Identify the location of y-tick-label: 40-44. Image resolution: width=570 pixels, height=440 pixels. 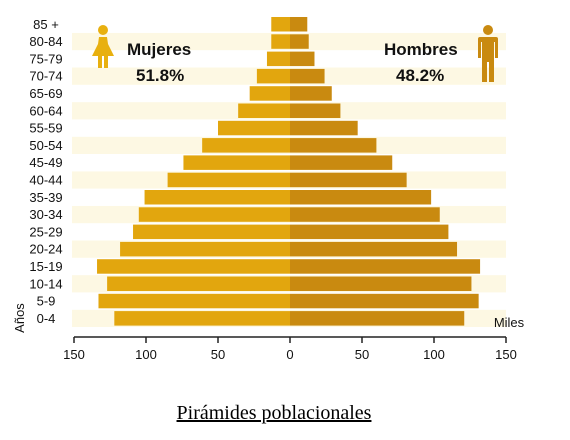
(45, 179).